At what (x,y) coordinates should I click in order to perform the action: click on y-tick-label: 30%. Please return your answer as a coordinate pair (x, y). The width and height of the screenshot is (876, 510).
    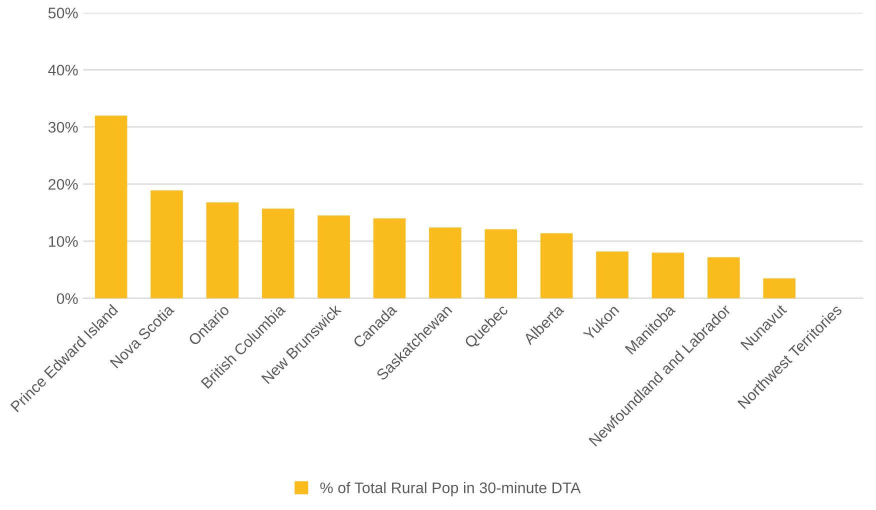
    Looking at the image, I should click on (63, 127).